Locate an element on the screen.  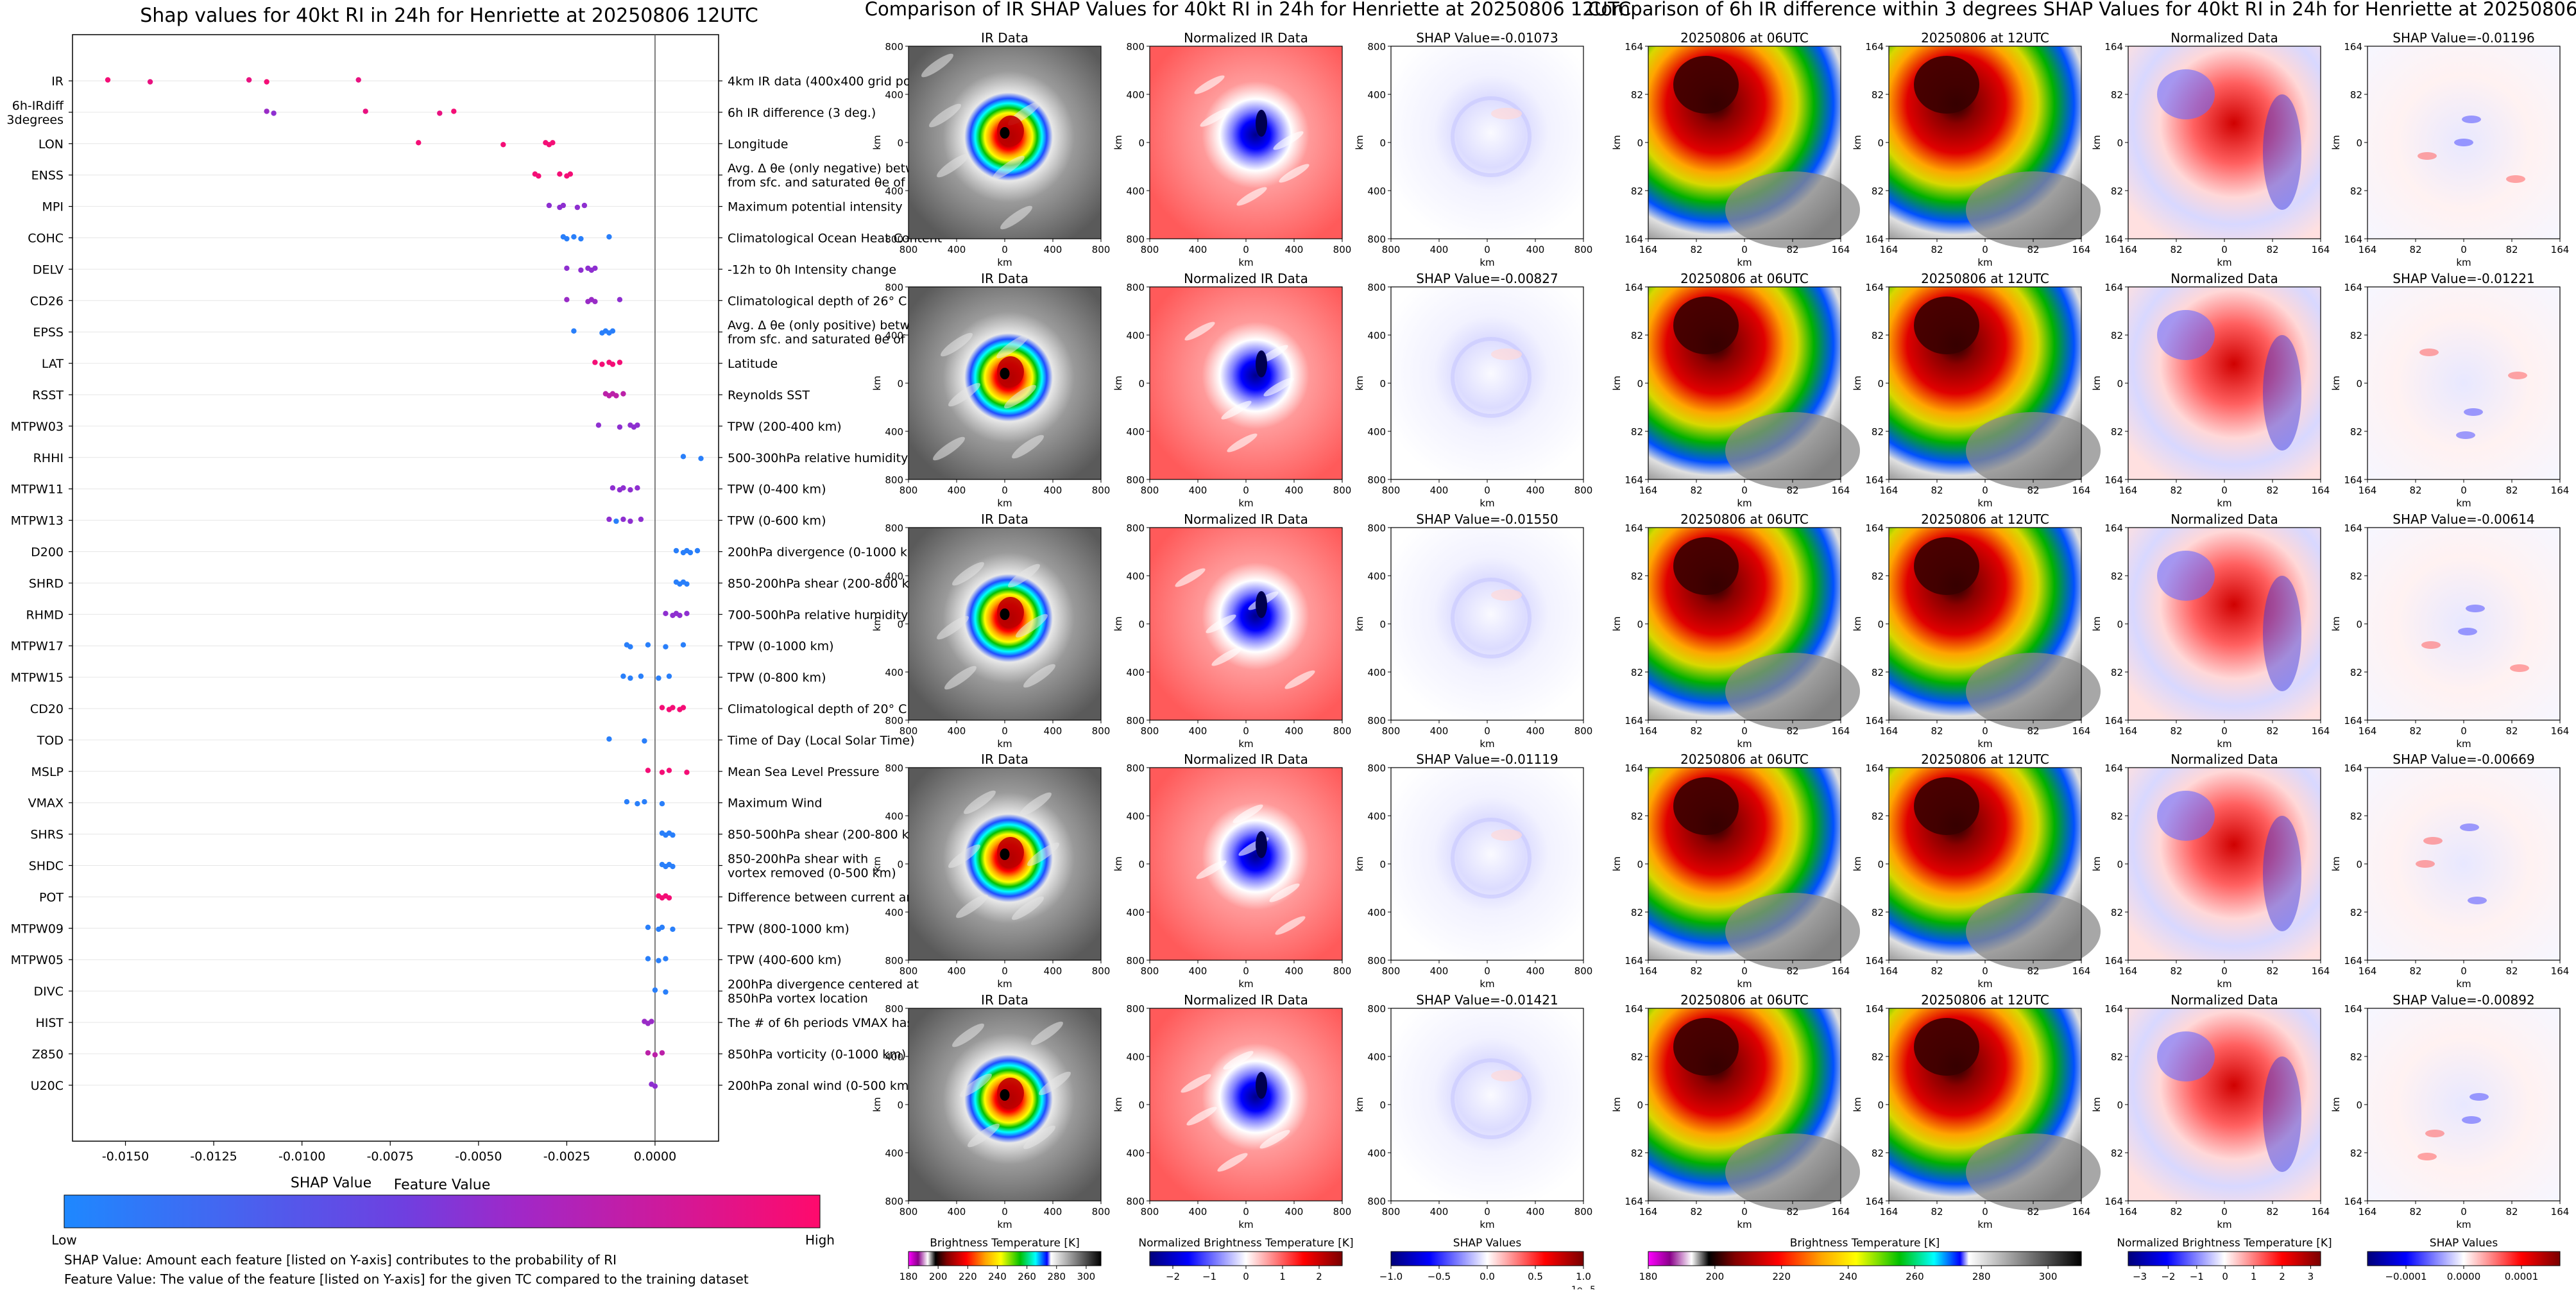
storm-eye is located at coordinates (1005, 373).